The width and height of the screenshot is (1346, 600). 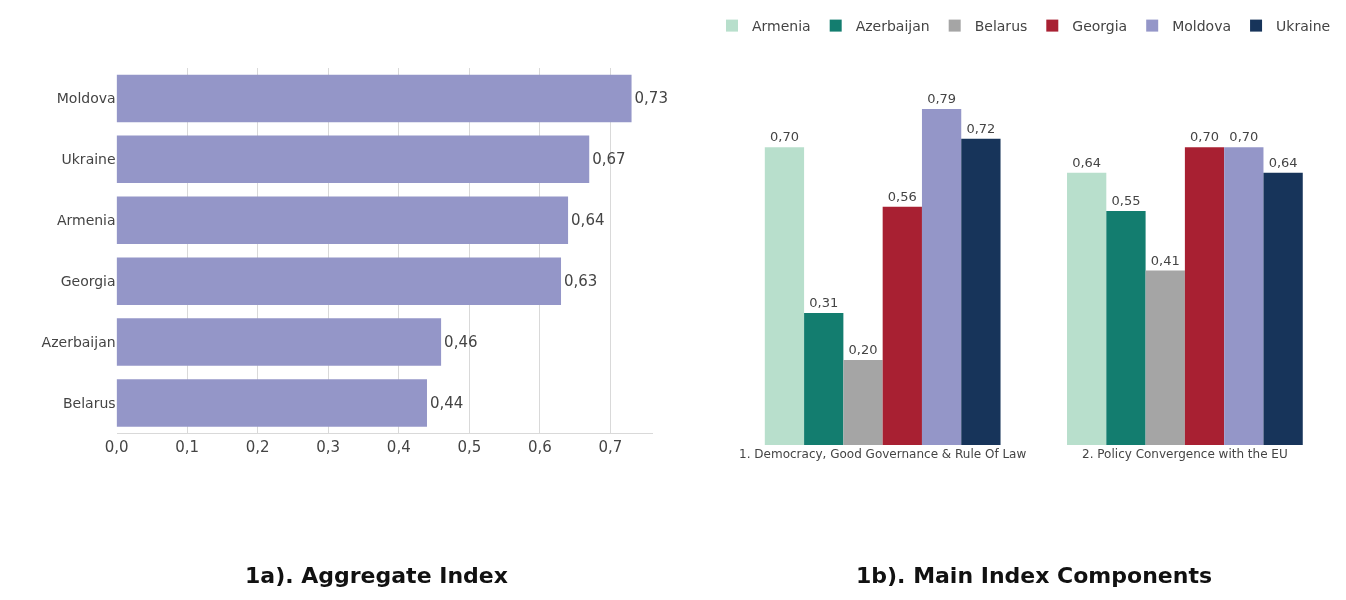 What do you see at coordinates (781, 26) in the screenshot?
I see `legend-label: Armenia` at bounding box center [781, 26].